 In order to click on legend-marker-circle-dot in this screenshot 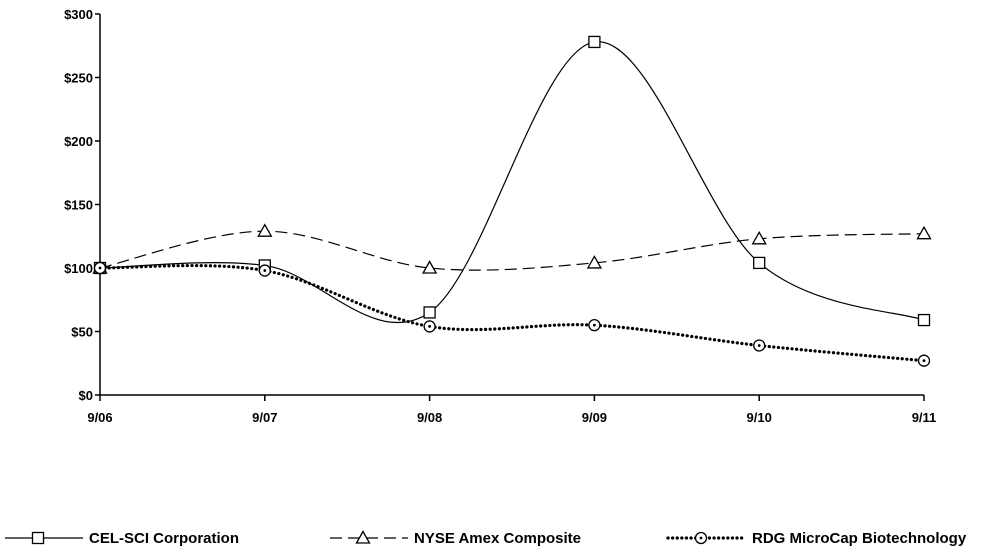, I will do `click(701, 538)`.